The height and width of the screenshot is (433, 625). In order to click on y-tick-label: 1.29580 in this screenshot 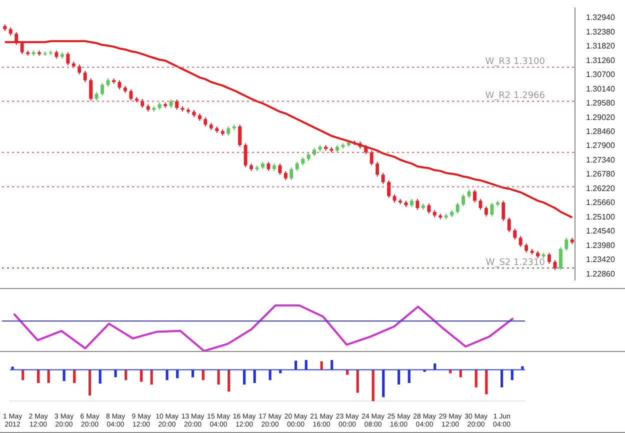, I will do `click(601, 103)`.